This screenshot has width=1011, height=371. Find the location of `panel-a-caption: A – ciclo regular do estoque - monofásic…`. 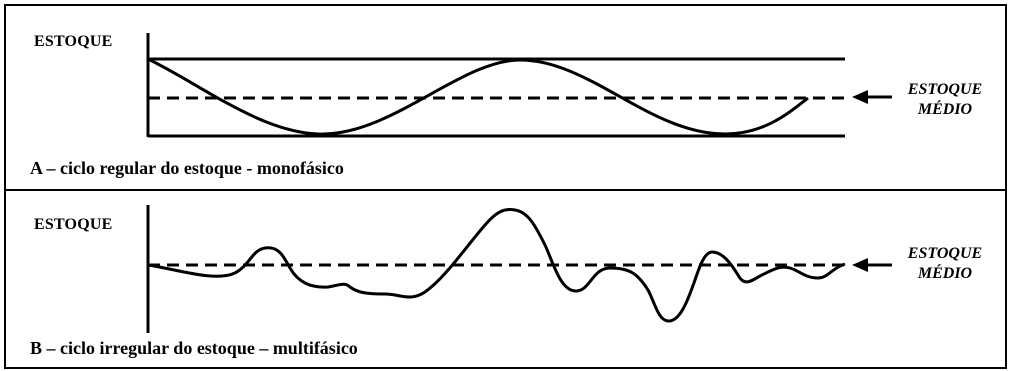

panel-a-caption: A – ciclo regular do estoque - monofásic… is located at coordinates (187, 168).